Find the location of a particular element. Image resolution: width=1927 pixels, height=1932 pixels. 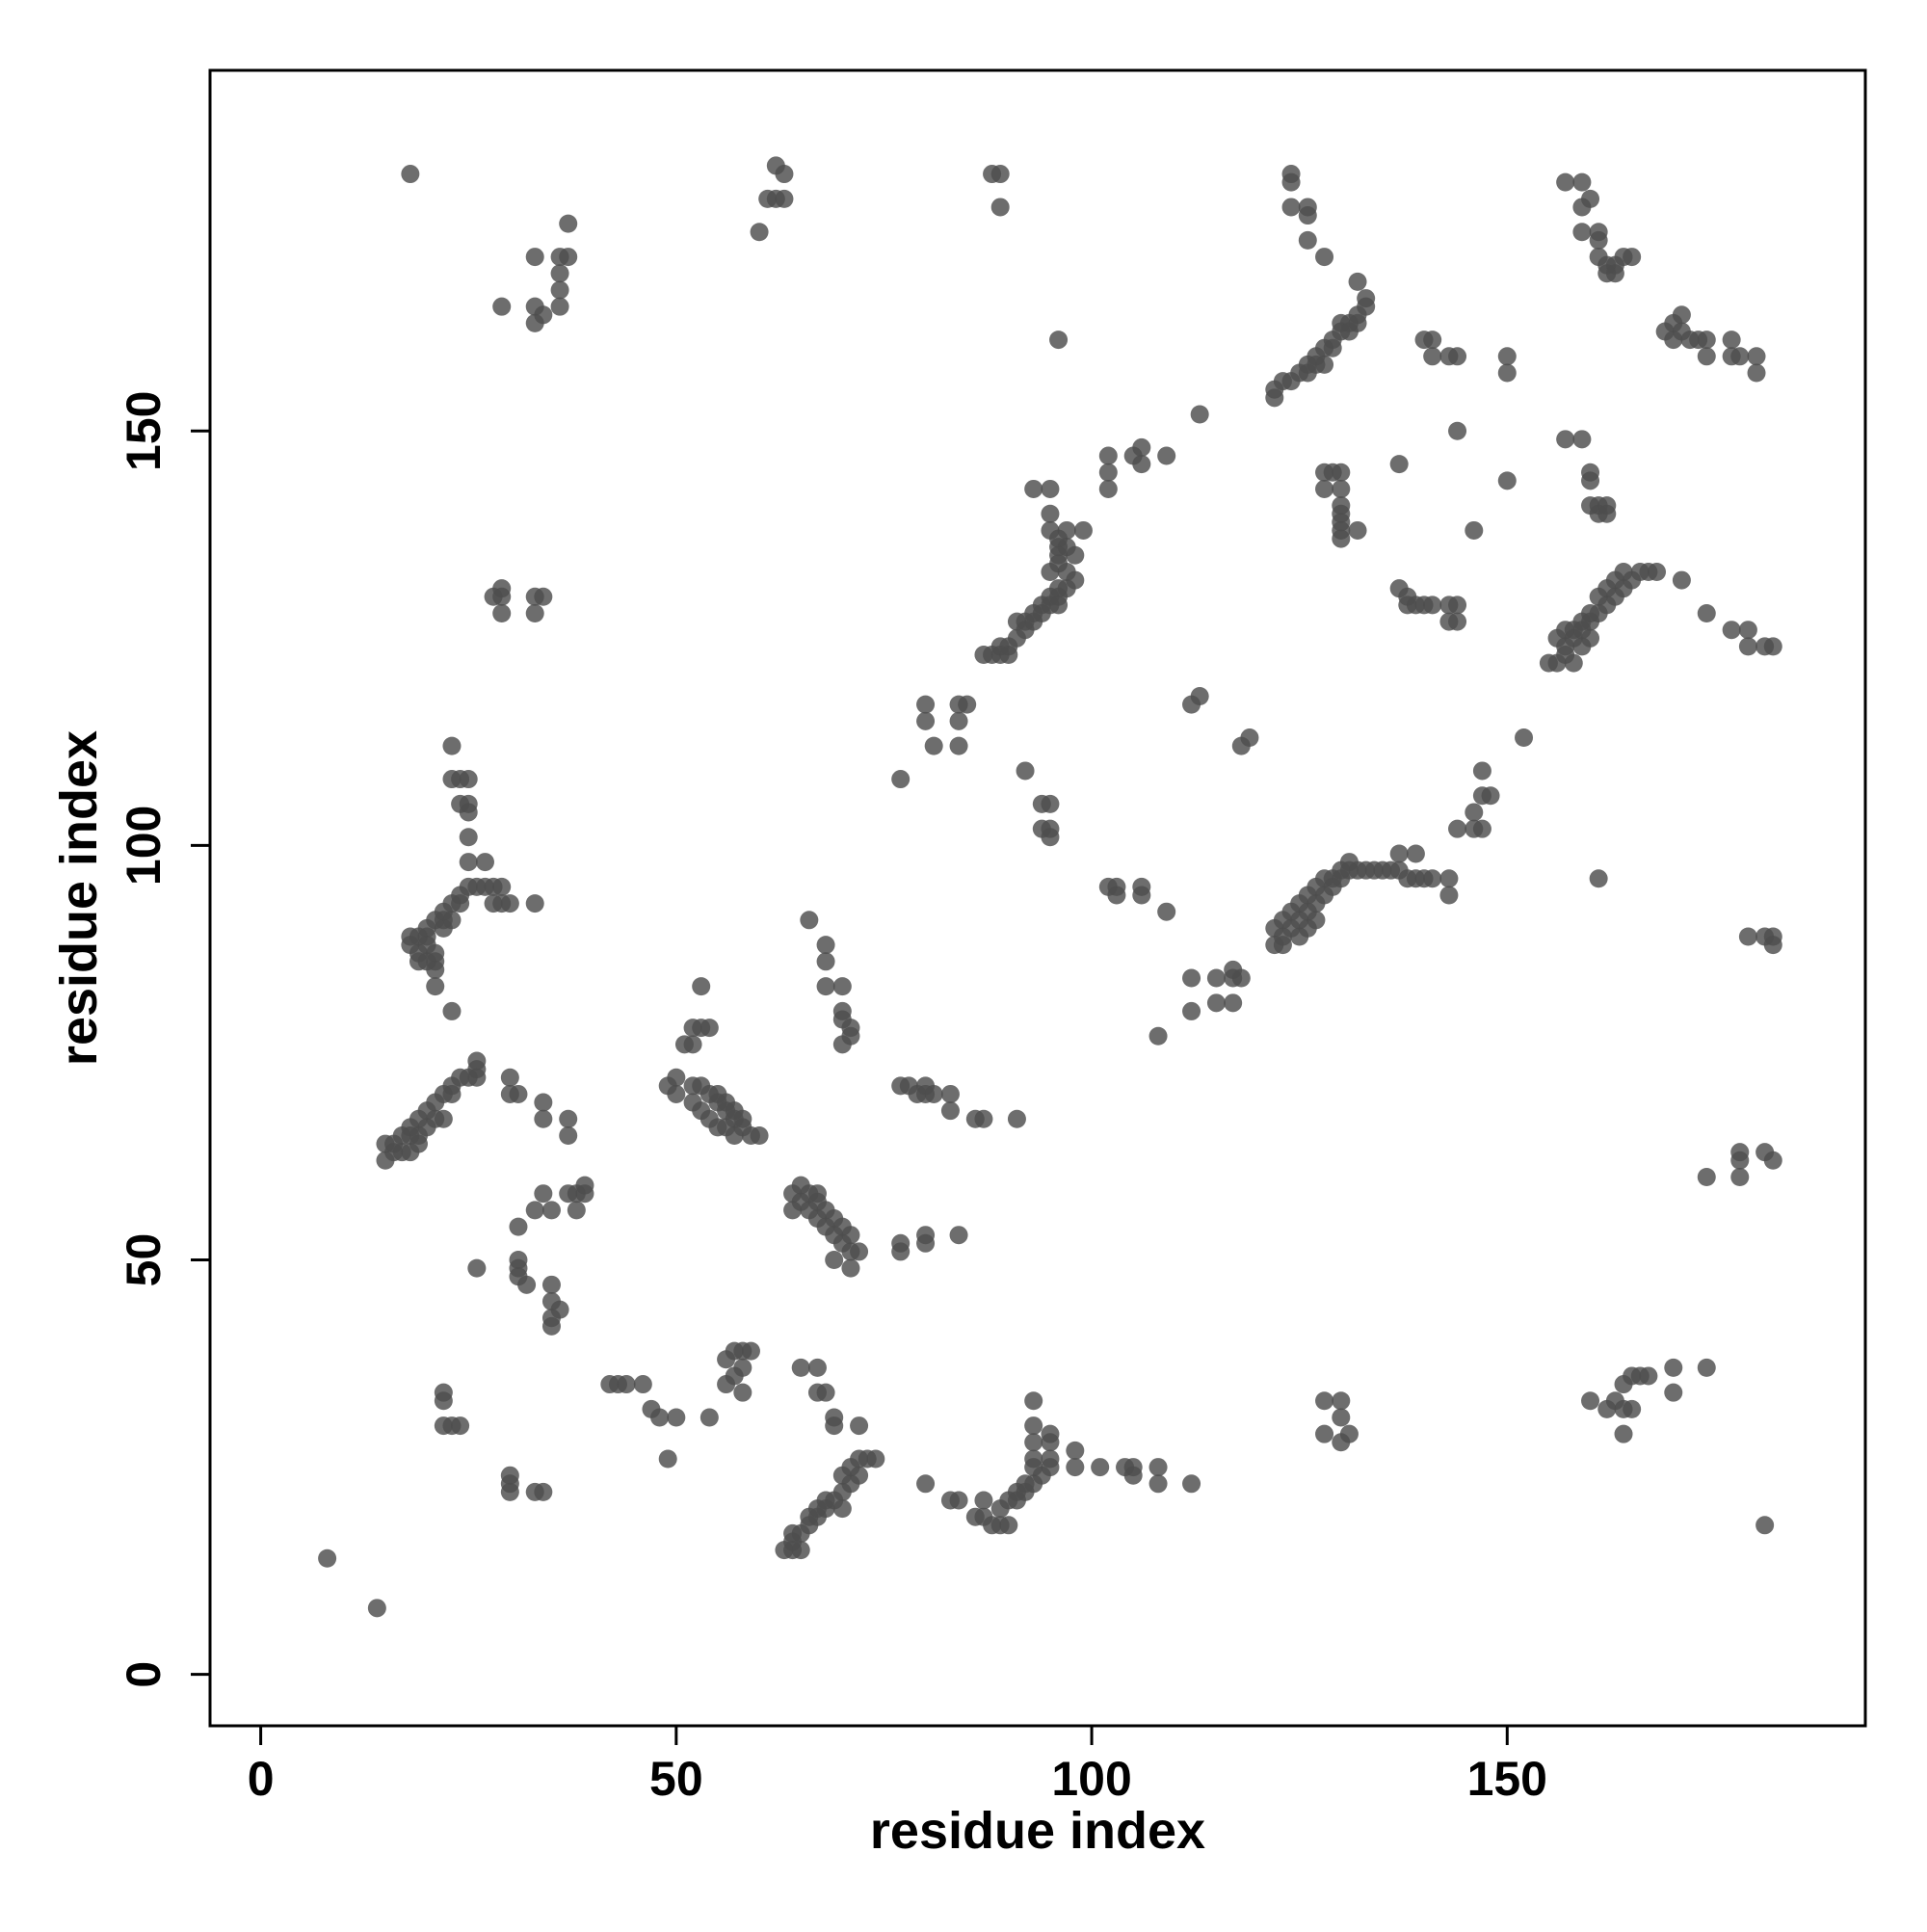

y-tick-label: 100 is located at coordinates (144, 846).